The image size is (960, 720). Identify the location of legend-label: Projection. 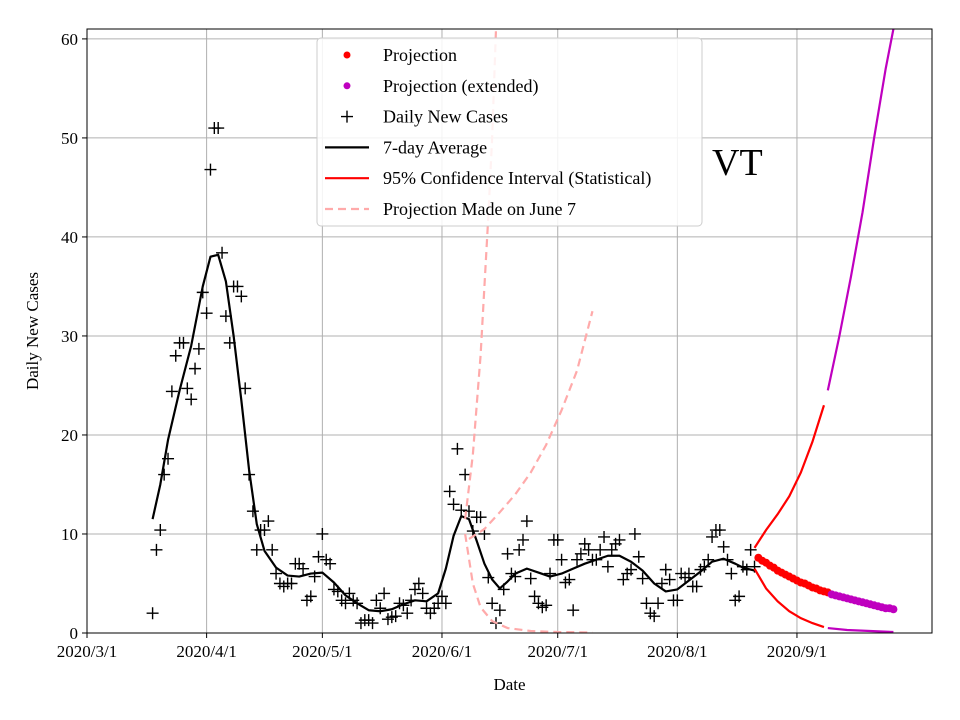
(420, 55).